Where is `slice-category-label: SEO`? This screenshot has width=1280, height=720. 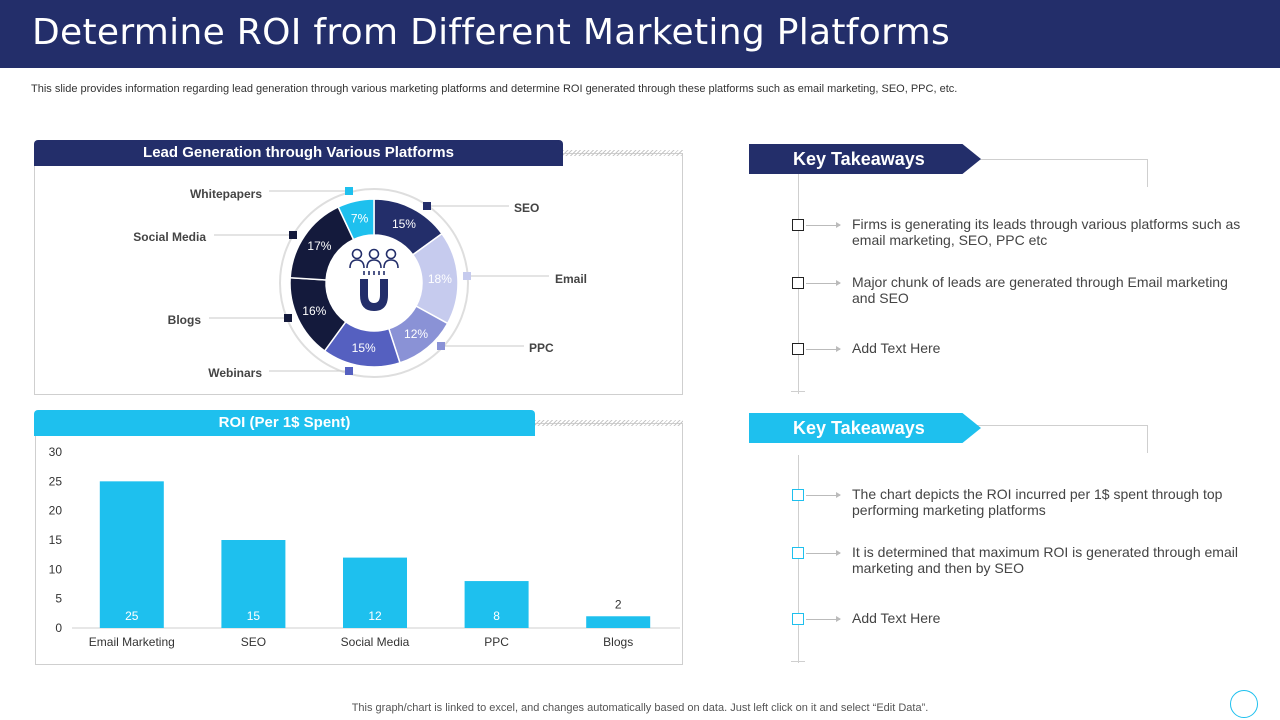 slice-category-label: SEO is located at coordinates (526, 208).